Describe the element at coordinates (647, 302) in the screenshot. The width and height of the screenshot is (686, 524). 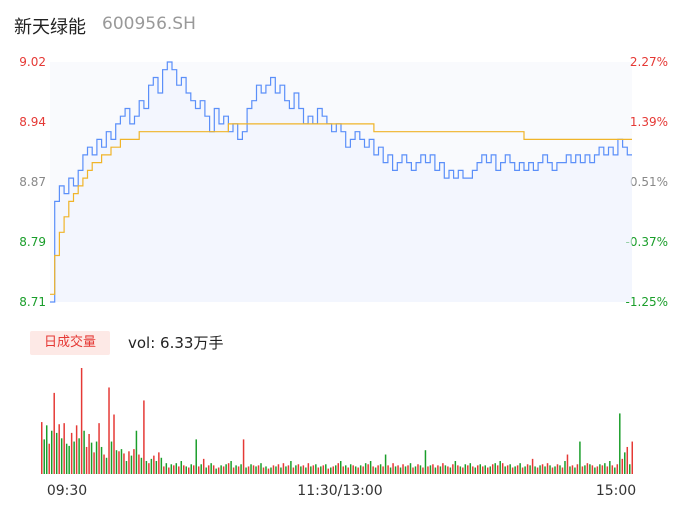
I see `y-tick-right-label: -1.25%` at that location.